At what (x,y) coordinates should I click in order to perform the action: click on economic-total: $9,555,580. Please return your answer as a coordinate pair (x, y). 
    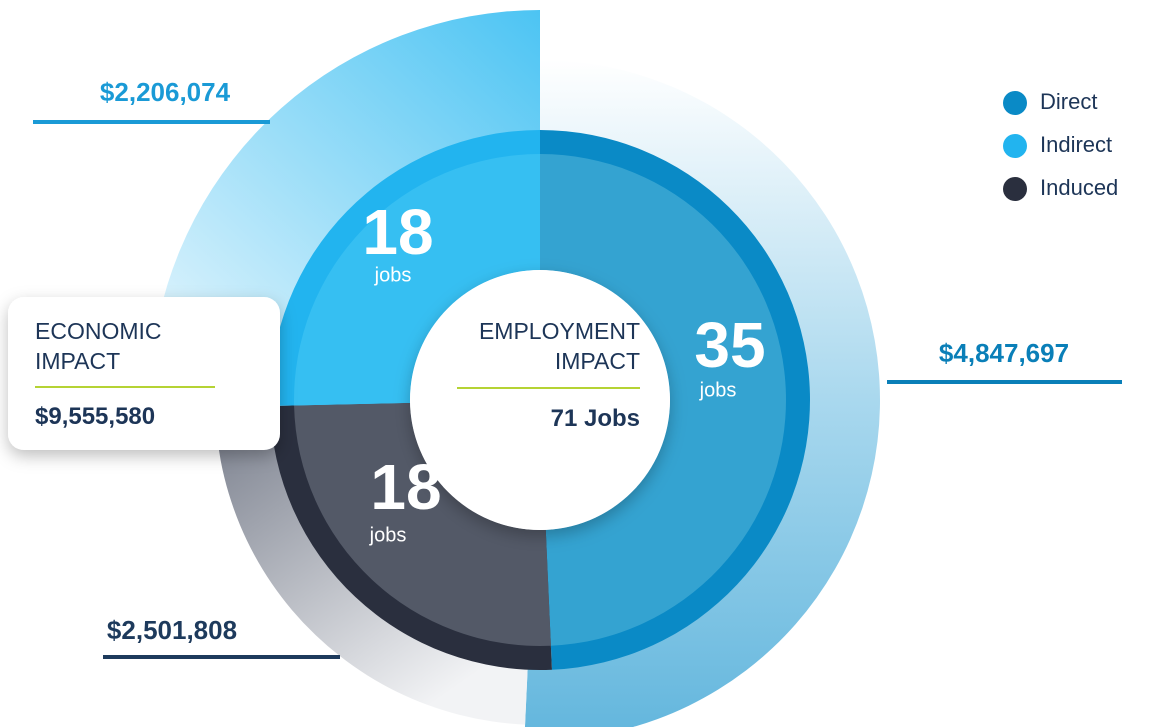
    Looking at the image, I should click on (95, 416).